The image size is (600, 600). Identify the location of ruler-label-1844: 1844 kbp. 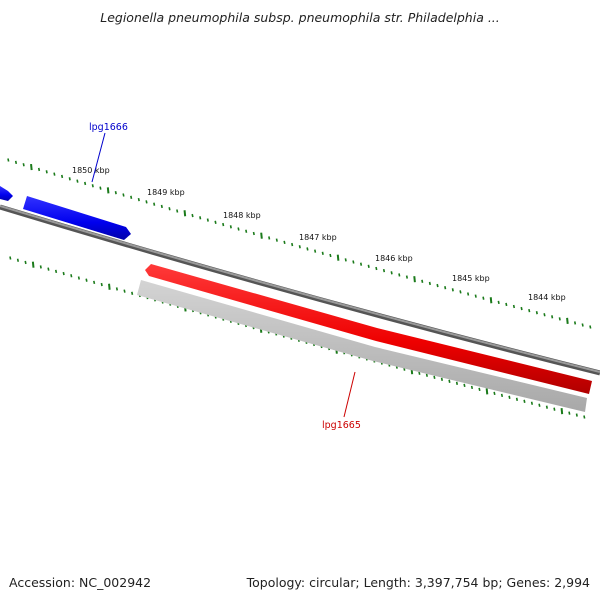
(547, 297).